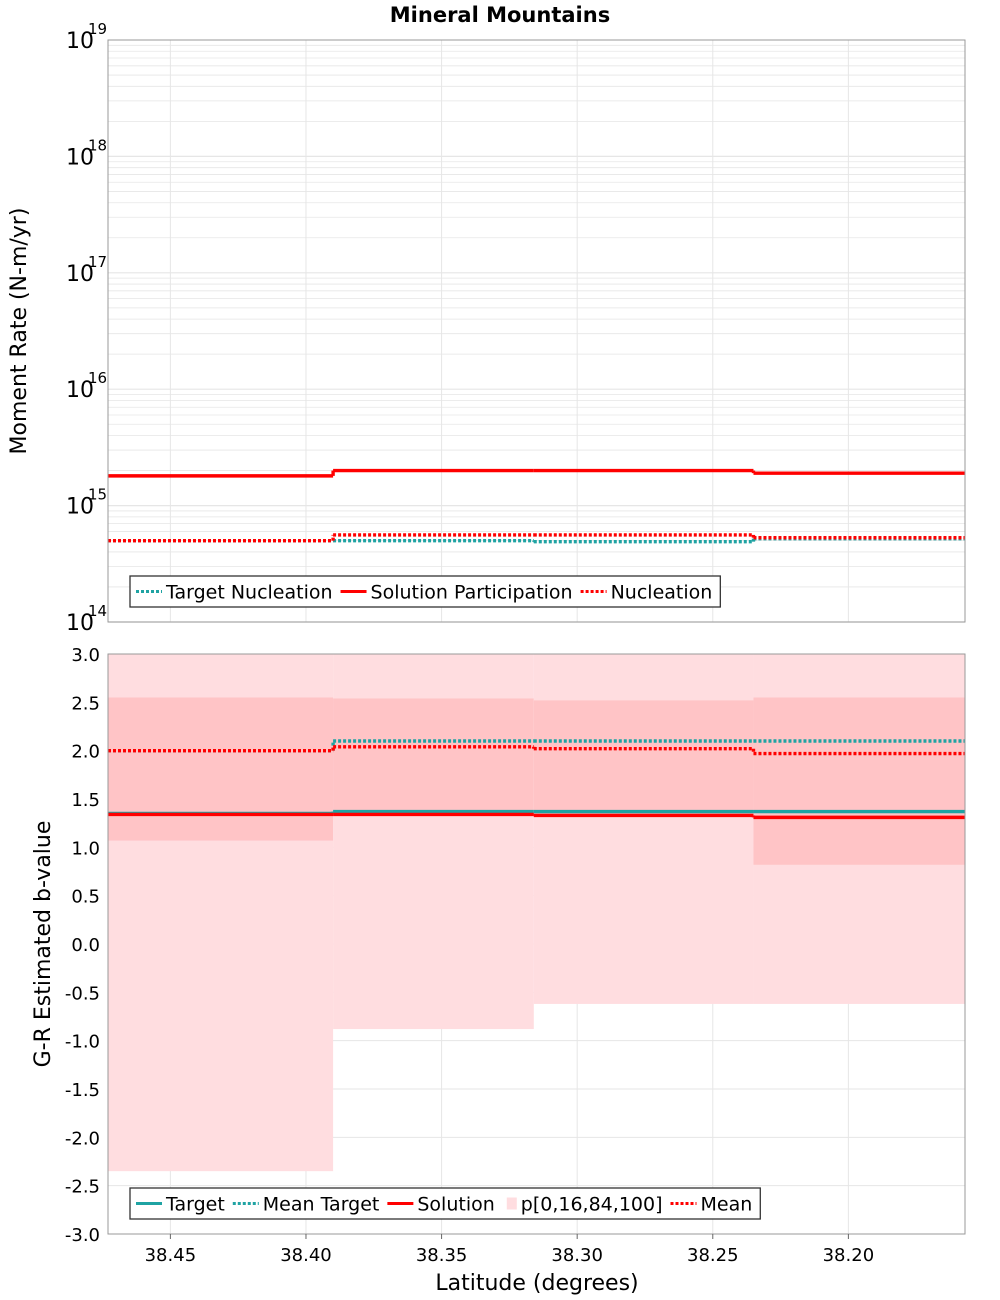 Image resolution: width=1000 pixels, height=1300 pixels. Describe the element at coordinates (195, 1205) in the screenshot. I see `legend-item-label: Target` at that location.